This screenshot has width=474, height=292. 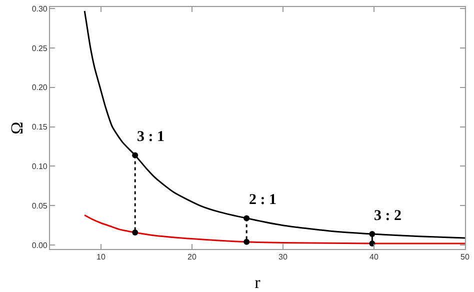 What do you see at coordinates (40, 48) in the screenshot?
I see `y-tick-label: 0.25` at bounding box center [40, 48].